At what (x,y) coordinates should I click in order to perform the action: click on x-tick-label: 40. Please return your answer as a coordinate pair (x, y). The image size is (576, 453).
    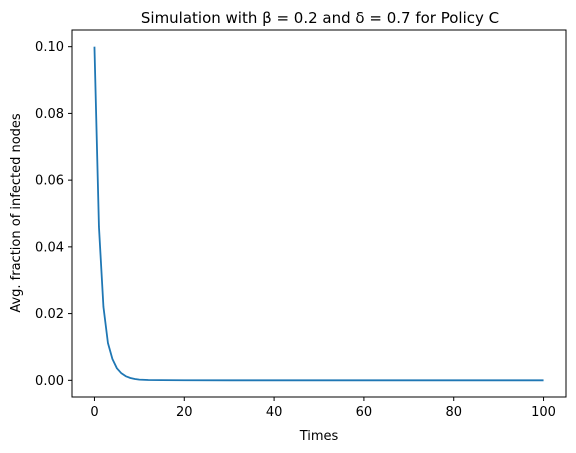
    Looking at the image, I should click on (274, 412).